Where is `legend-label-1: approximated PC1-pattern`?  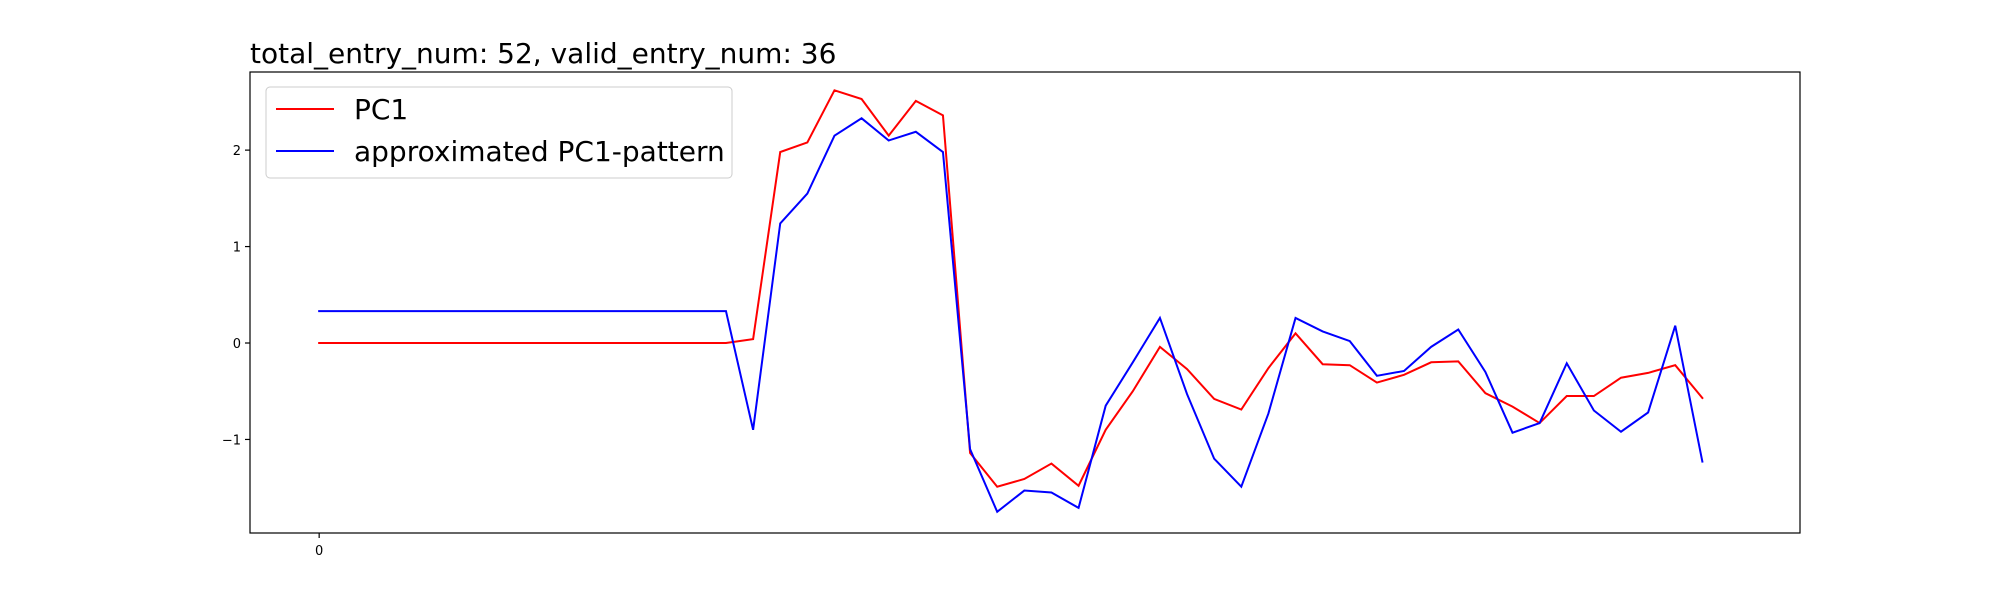
legend-label-1: approximated PC1-pattern is located at coordinates (539, 151).